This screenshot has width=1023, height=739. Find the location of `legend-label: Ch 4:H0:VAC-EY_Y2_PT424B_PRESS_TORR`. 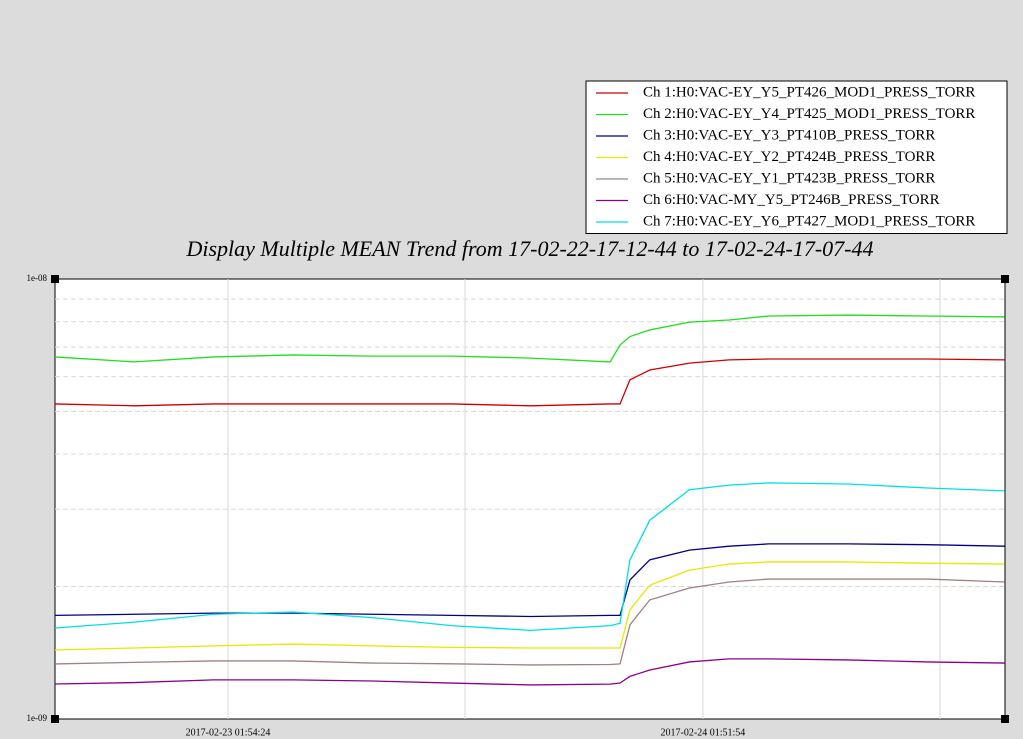

legend-label: Ch 4:H0:VAC-EY_Y2_PT424B_PRESS_TORR is located at coordinates (789, 157).